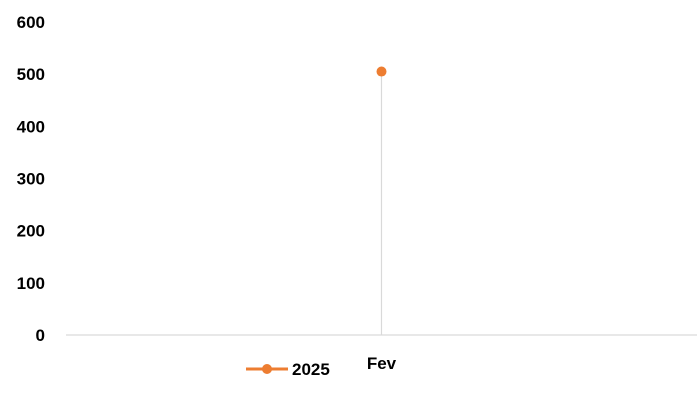  What do you see at coordinates (31, 74) in the screenshot?
I see `y-tick-label: 500` at bounding box center [31, 74].